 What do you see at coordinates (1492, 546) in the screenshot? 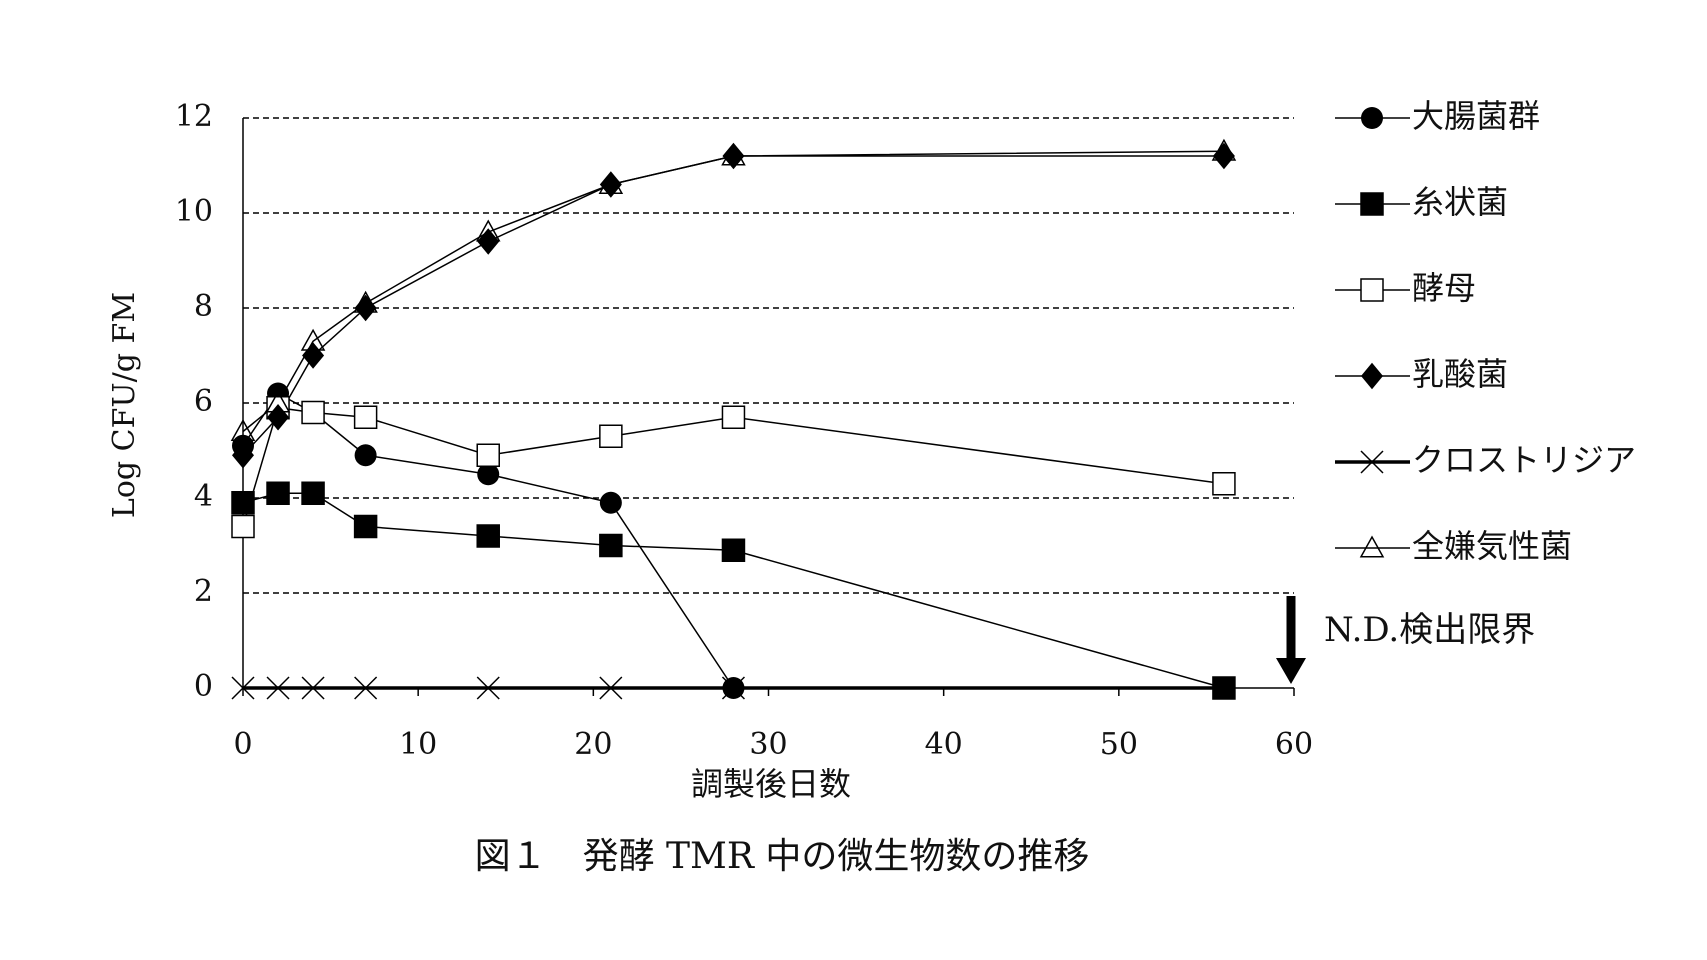
I see `legend-label: 全嫌気性菌` at bounding box center [1492, 546].